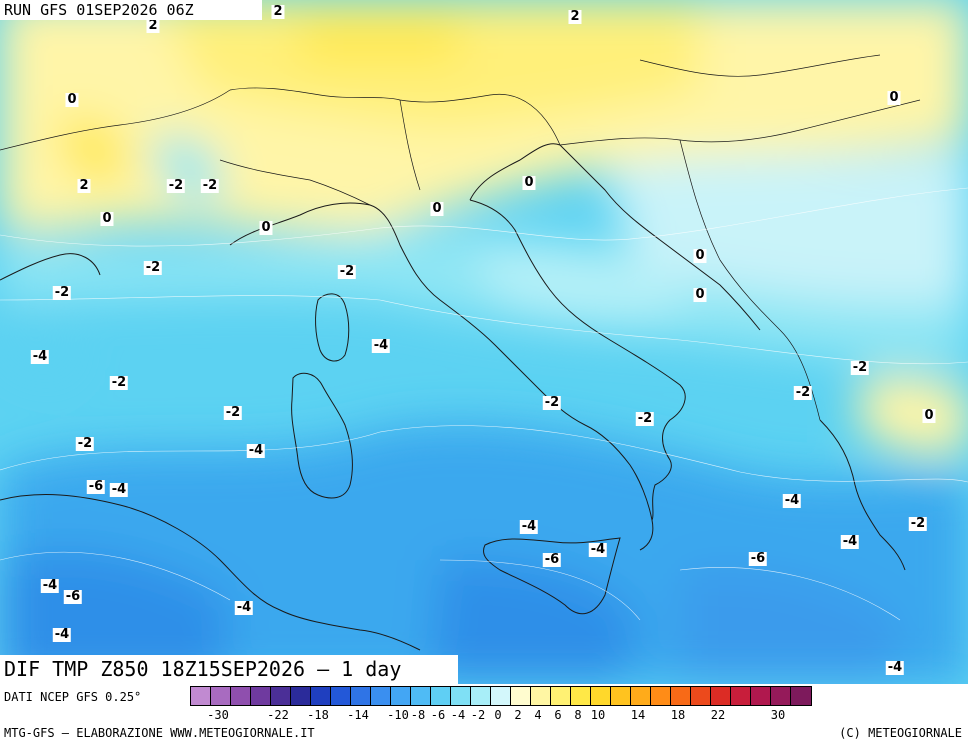 This screenshot has height=745, width=968. What do you see at coordinates (638, 715) in the screenshot?
I see `legend-tick-label: 14` at bounding box center [638, 715].